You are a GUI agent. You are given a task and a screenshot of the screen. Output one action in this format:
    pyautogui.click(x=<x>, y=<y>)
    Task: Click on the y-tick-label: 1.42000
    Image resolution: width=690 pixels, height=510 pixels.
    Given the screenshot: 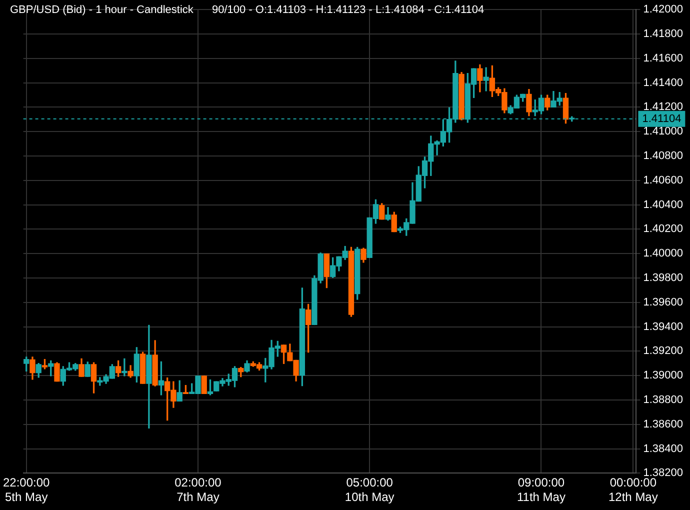 What is the action you would take?
    pyautogui.click(x=663, y=10)
    